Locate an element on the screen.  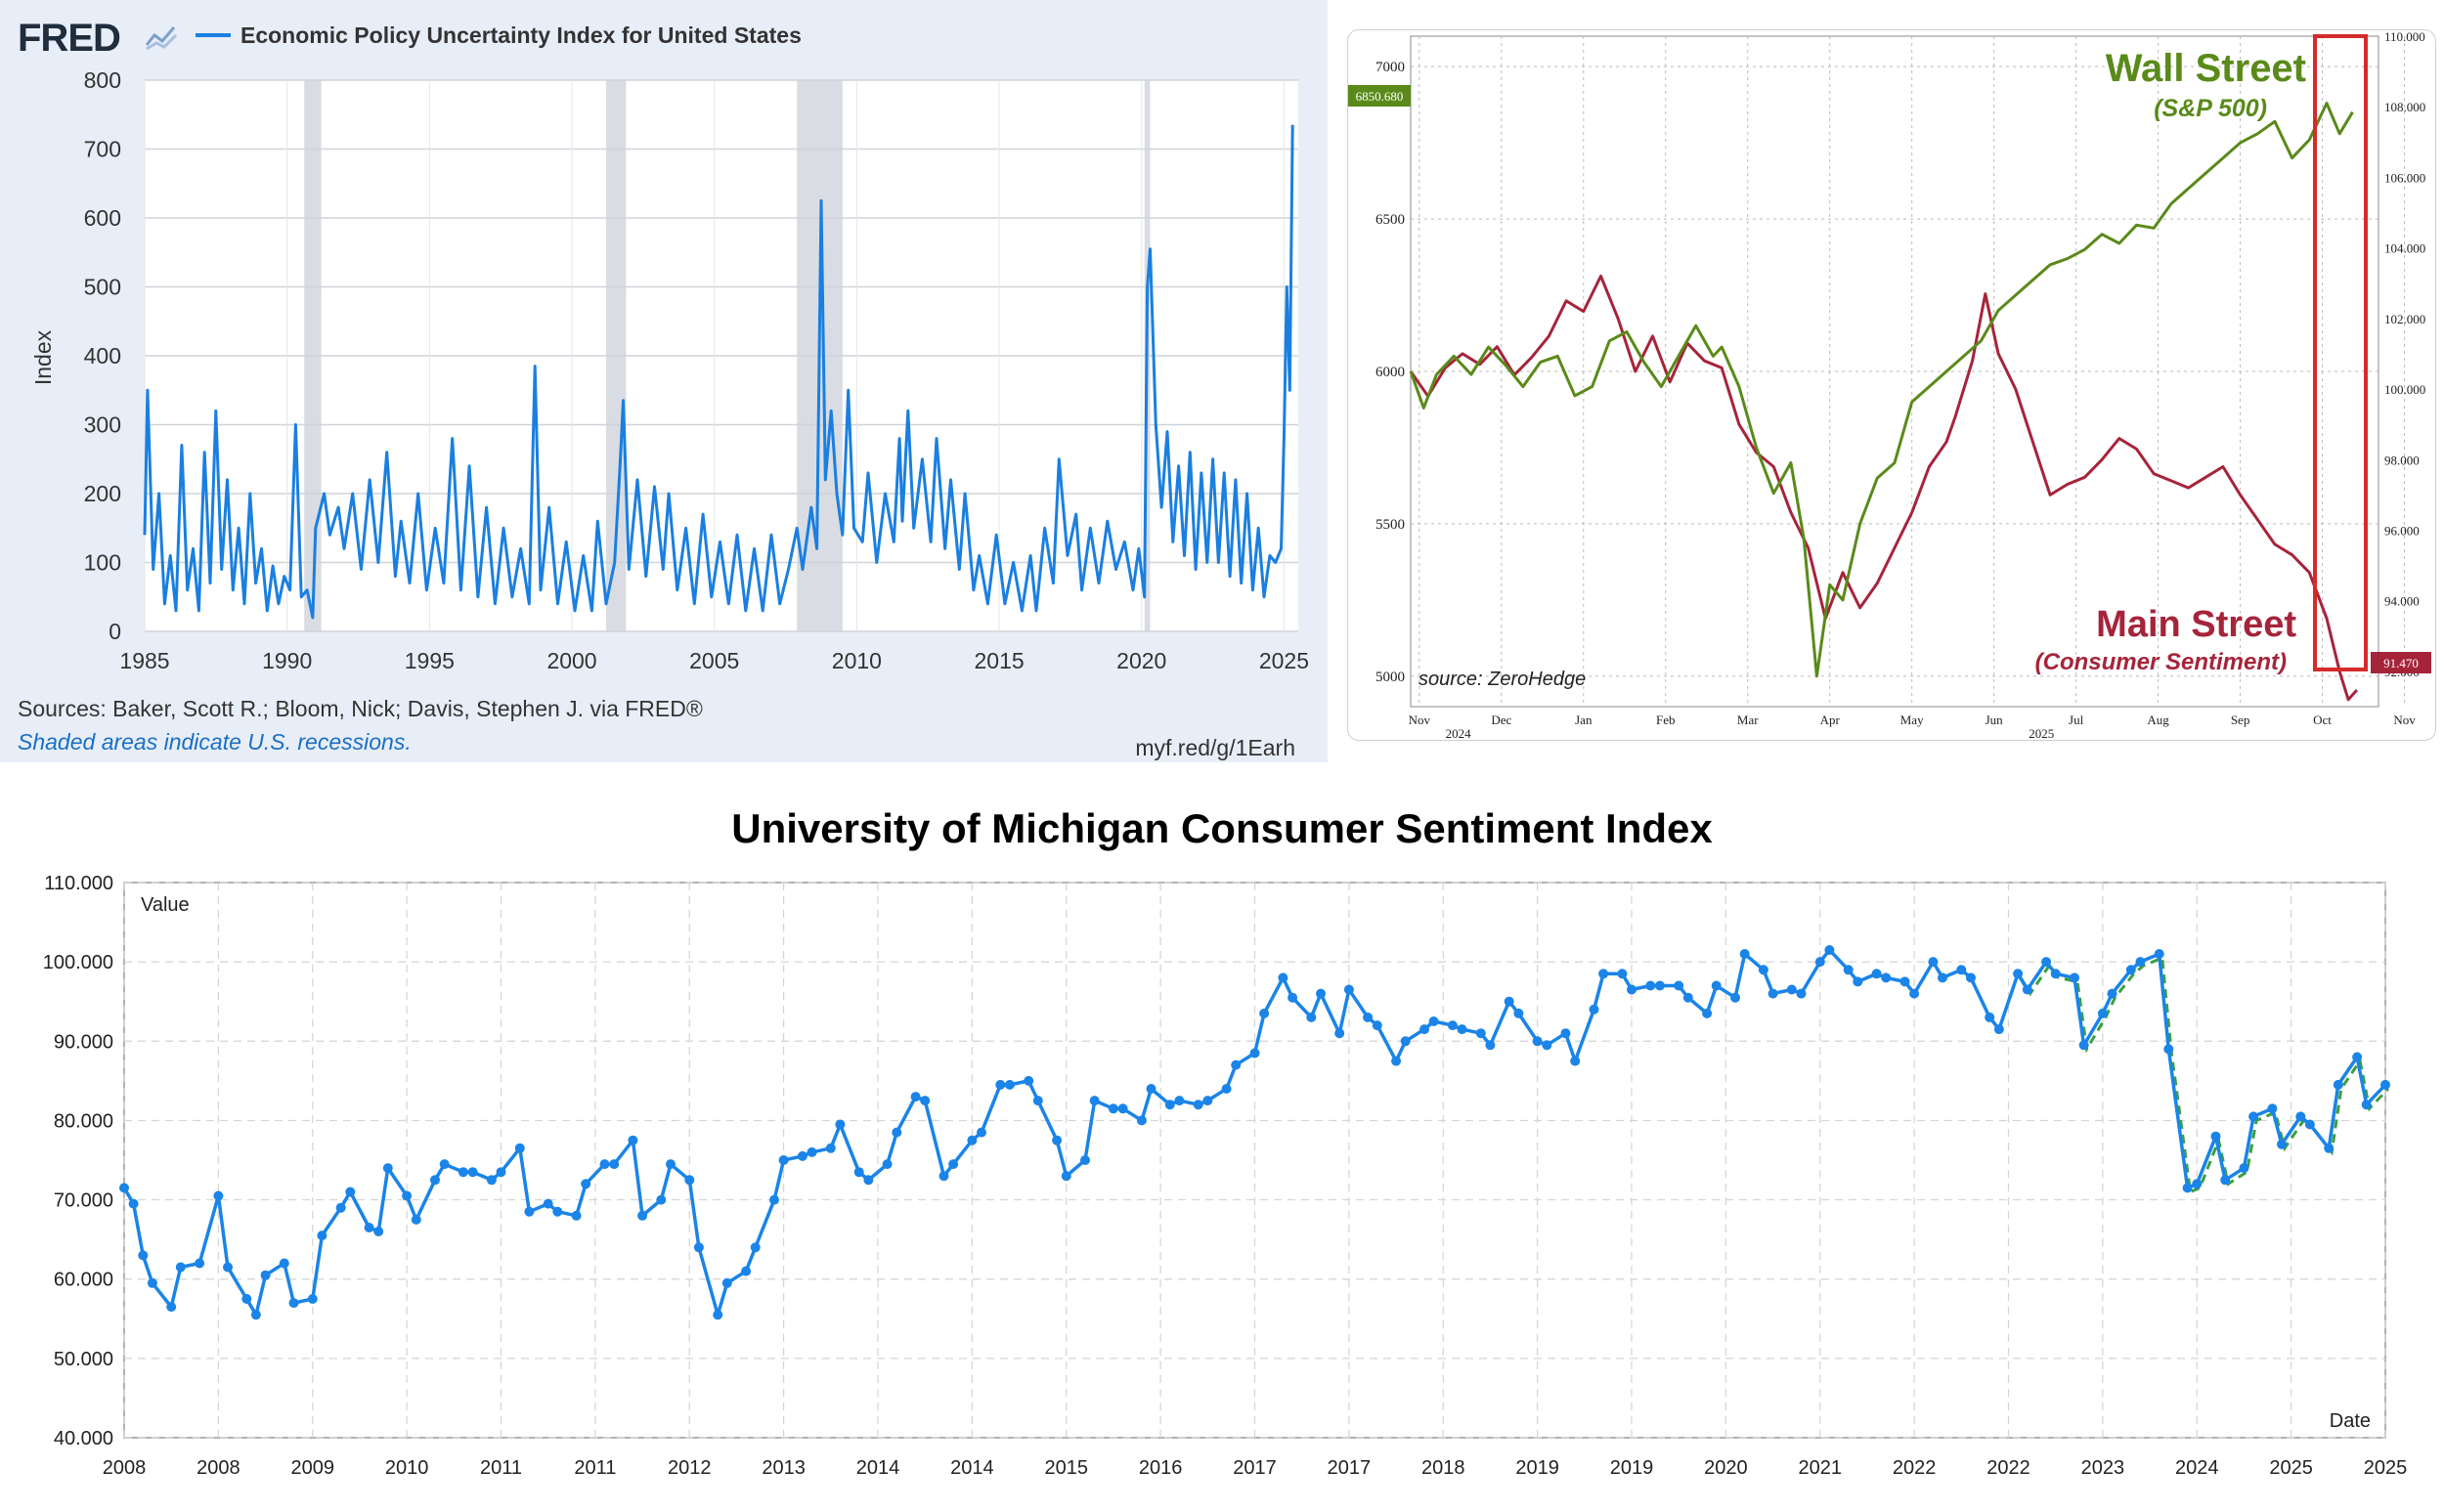
right-tick-label: 106.000 is located at coordinates (2405, 177).